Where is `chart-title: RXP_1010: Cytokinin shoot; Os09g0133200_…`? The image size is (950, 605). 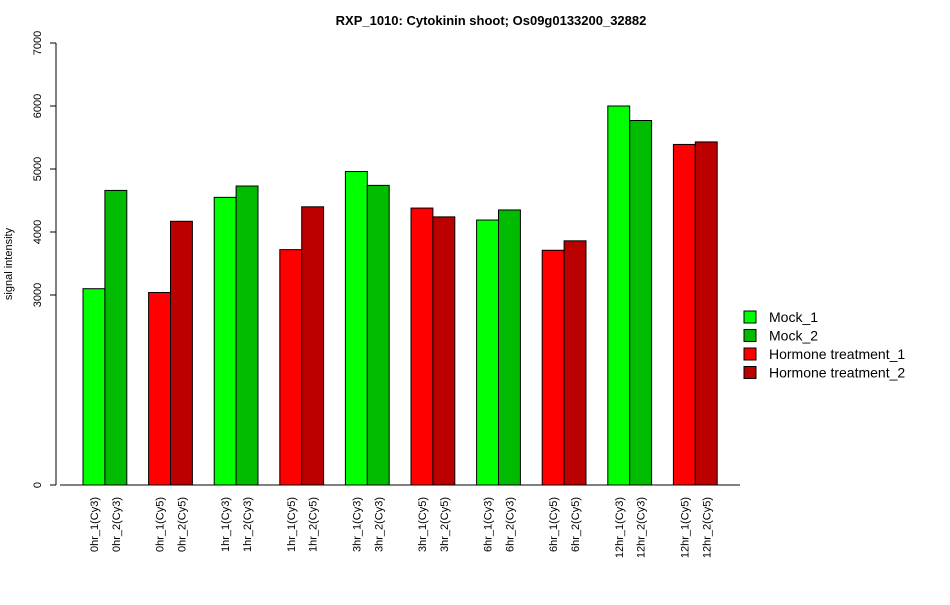 chart-title: RXP_1010: Cytokinin shoot; Os09g0133200_… is located at coordinates (491, 20).